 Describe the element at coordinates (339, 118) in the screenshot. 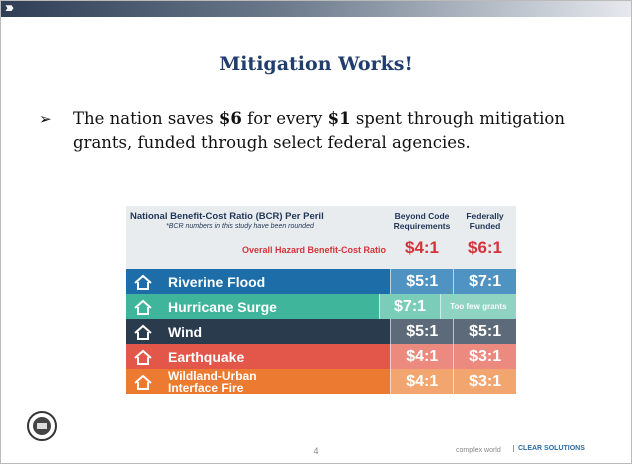

I see `text: $1` at that location.